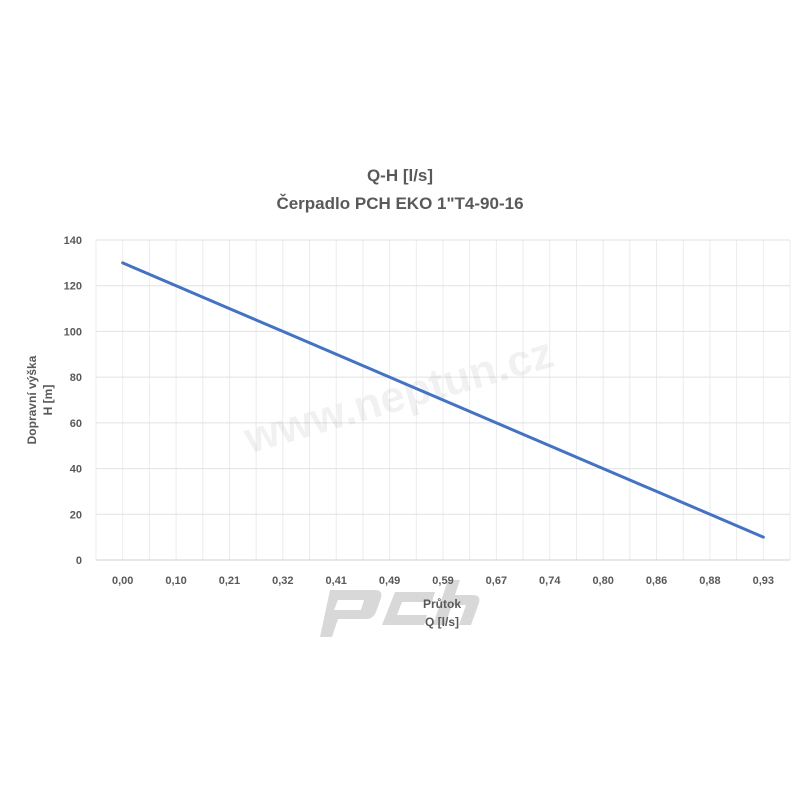  What do you see at coordinates (76, 378) in the screenshot?
I see `y-tick-label: 80` at bounding box center [76, 378].